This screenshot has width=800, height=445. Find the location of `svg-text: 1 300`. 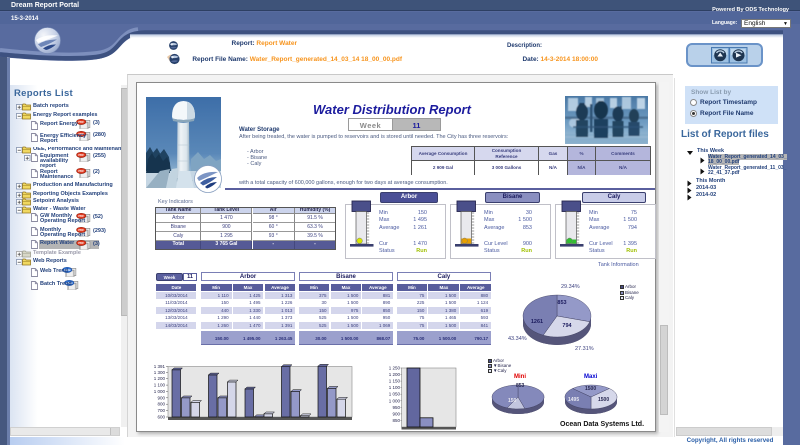

svg-text: 1 300 is located at coordinates (160, 372).